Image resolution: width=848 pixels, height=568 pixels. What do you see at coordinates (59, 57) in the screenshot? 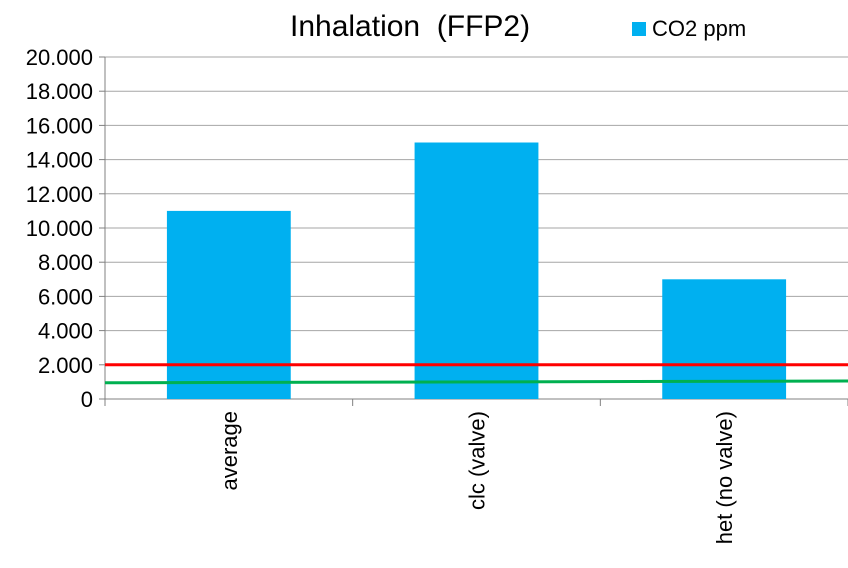
I see `y-tick-label: 20.000` at bounding box center [59, 57].